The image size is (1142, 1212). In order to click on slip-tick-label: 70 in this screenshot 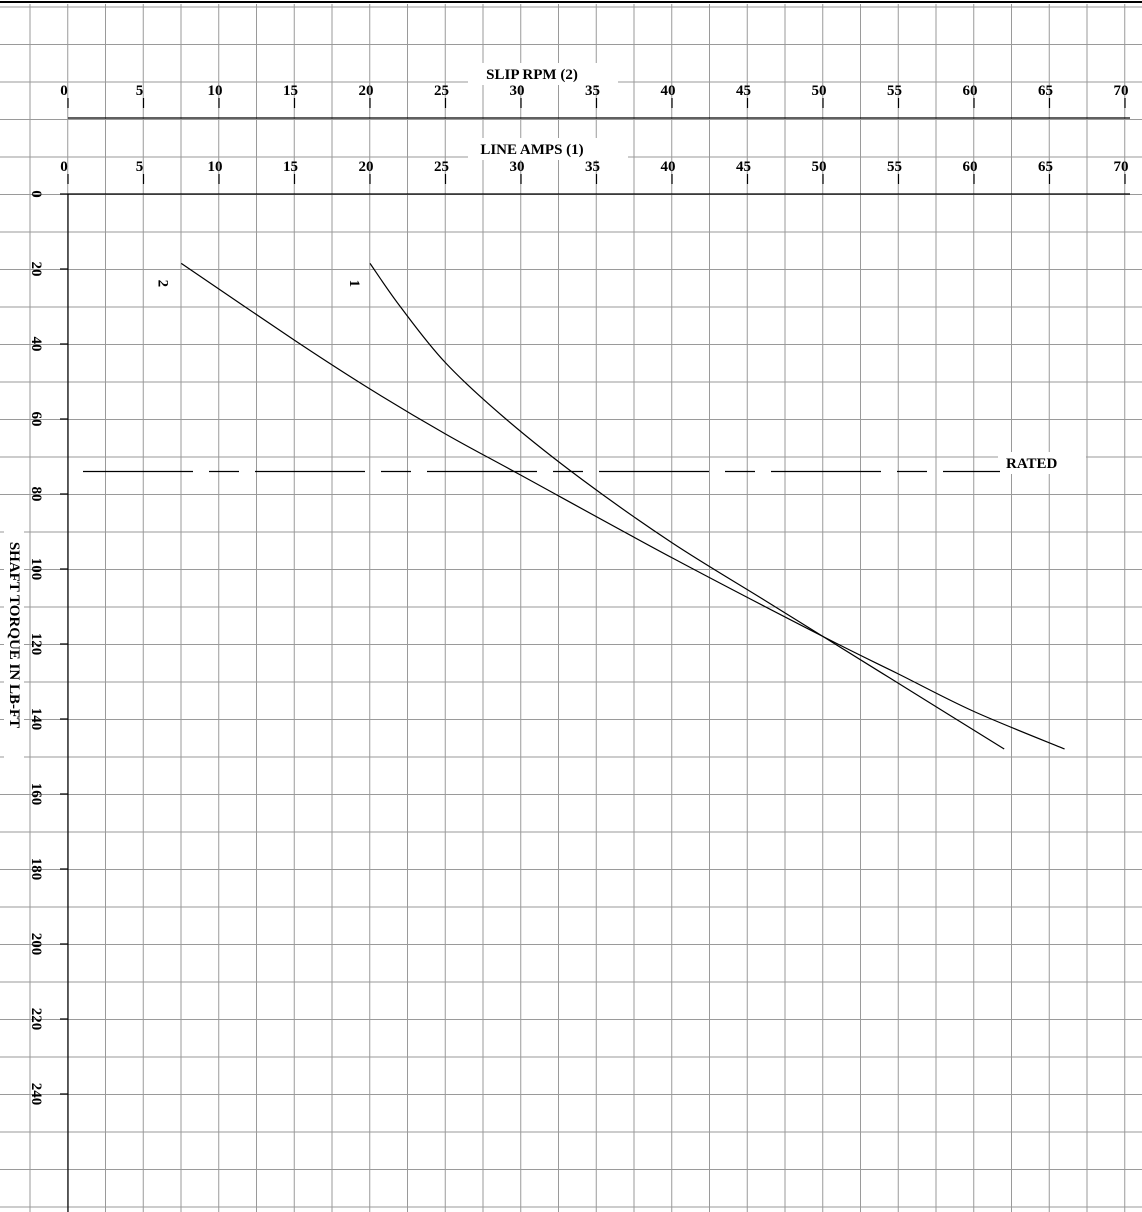, I will do `click(1121, 91)`.